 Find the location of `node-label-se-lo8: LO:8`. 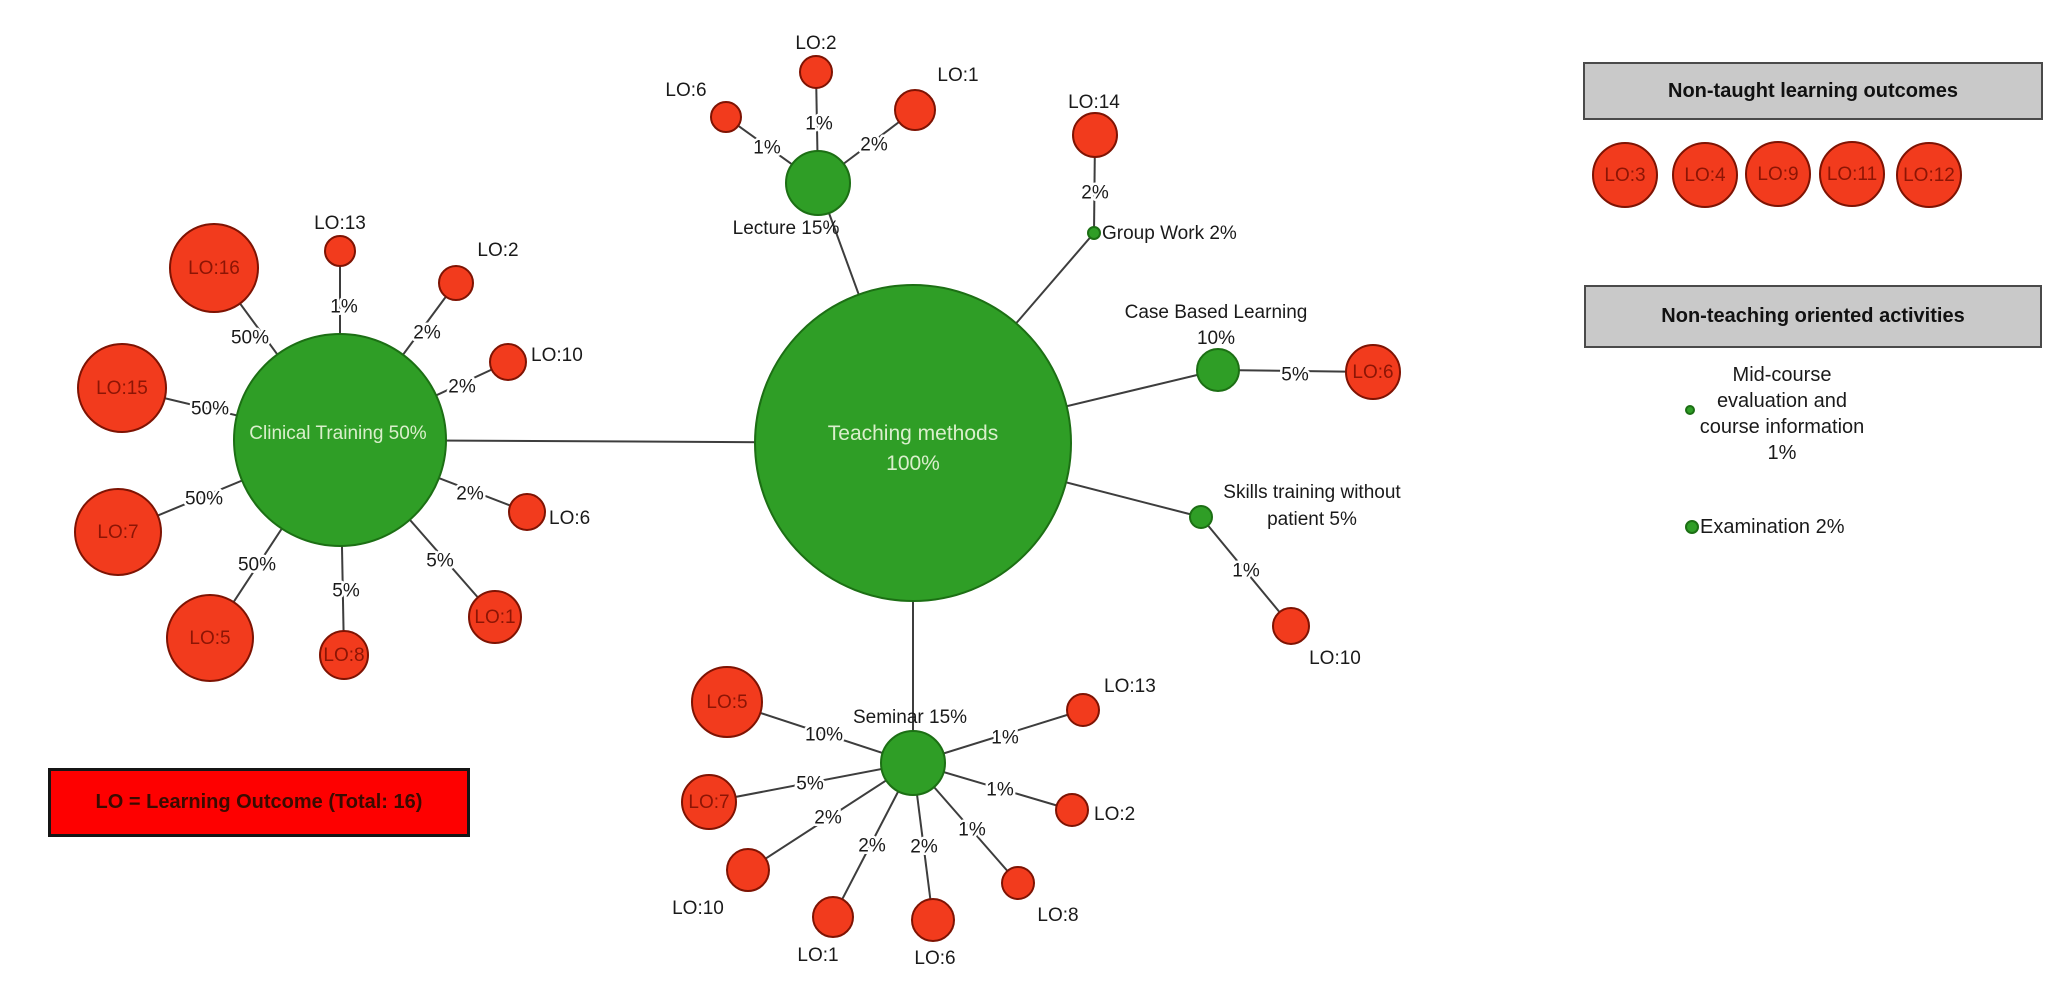

node-label-se-lo8: LO:8 is located at coordinates (1057, 915).